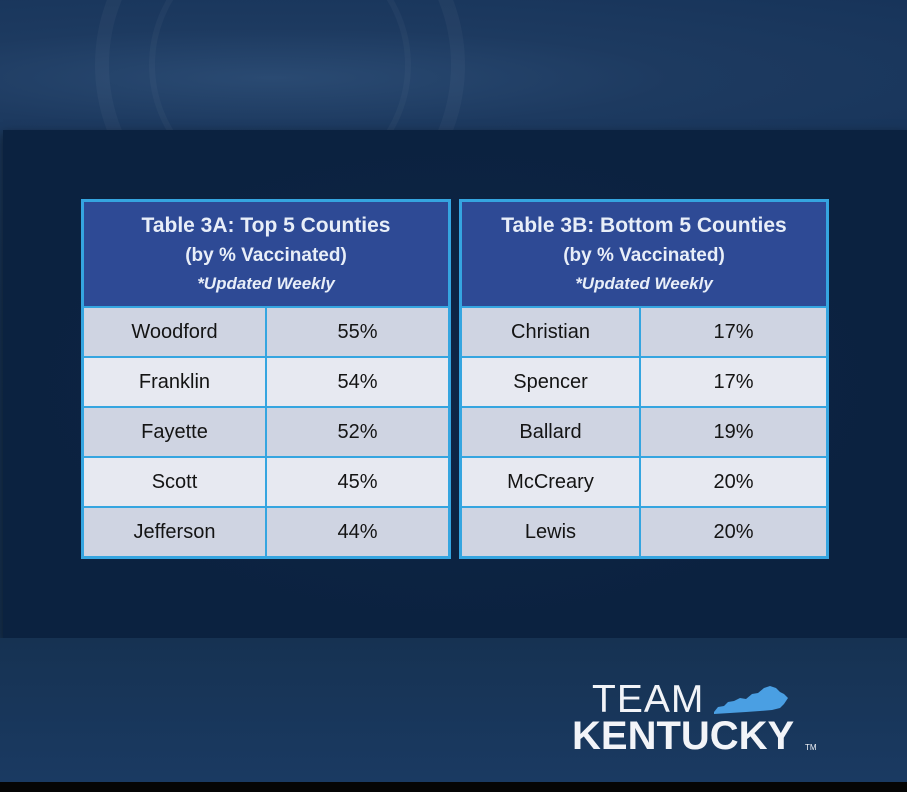 Image resolution: width=907 pixels, height=792 pixels. What do you see at coordinates (550, 332) in the screenshot?
I see `county-name-cell: Christian` at bounding box center [550, 332].